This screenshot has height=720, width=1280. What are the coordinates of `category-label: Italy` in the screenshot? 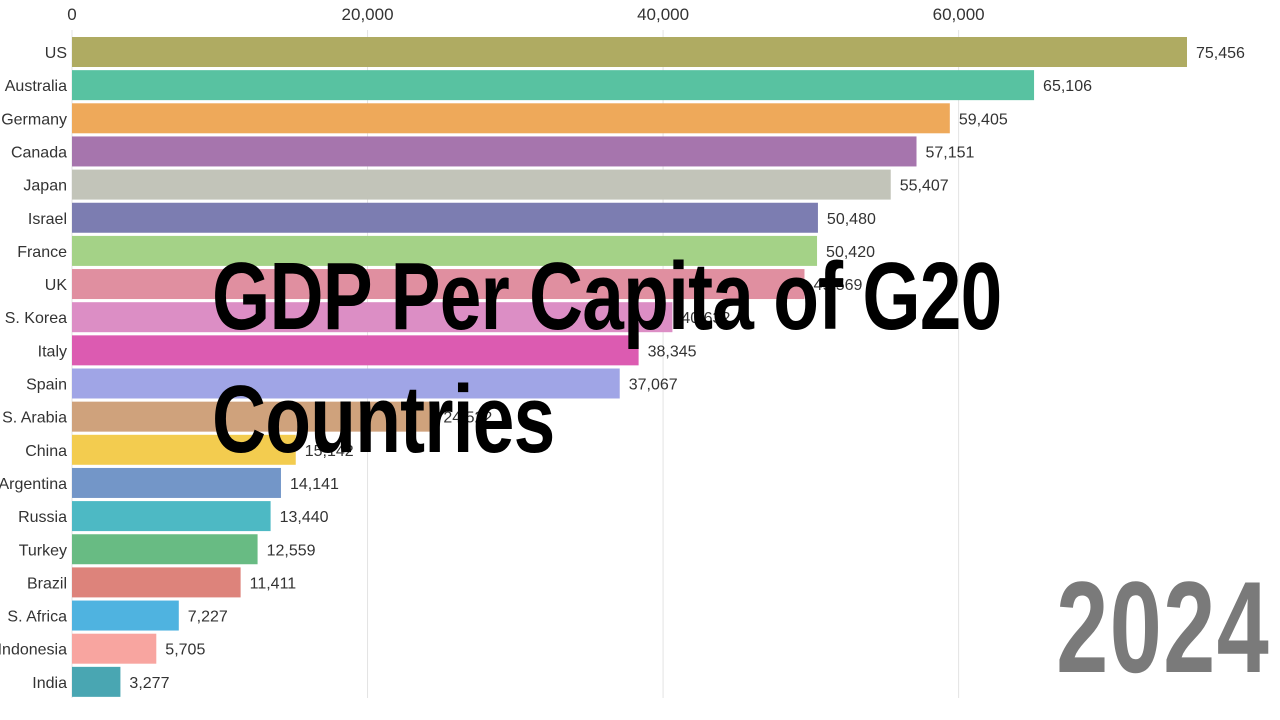 It's located at (52, 351).